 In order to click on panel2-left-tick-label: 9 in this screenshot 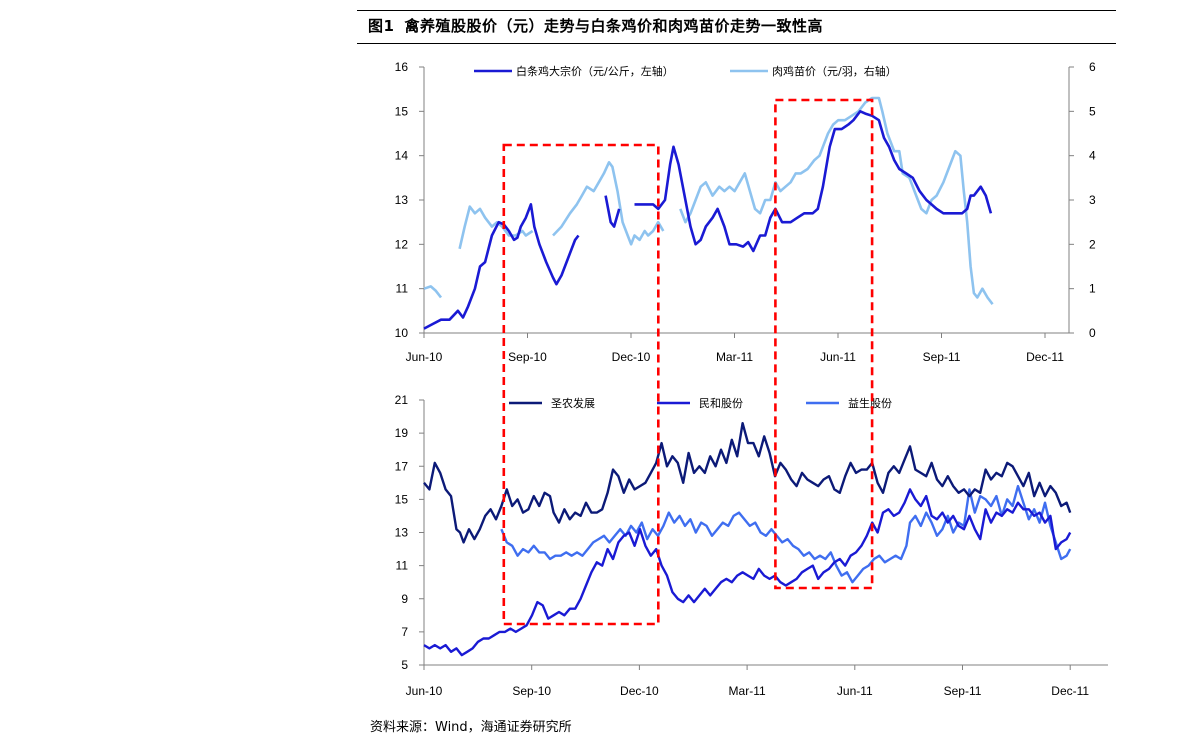, I will do `click(404, 599)`.